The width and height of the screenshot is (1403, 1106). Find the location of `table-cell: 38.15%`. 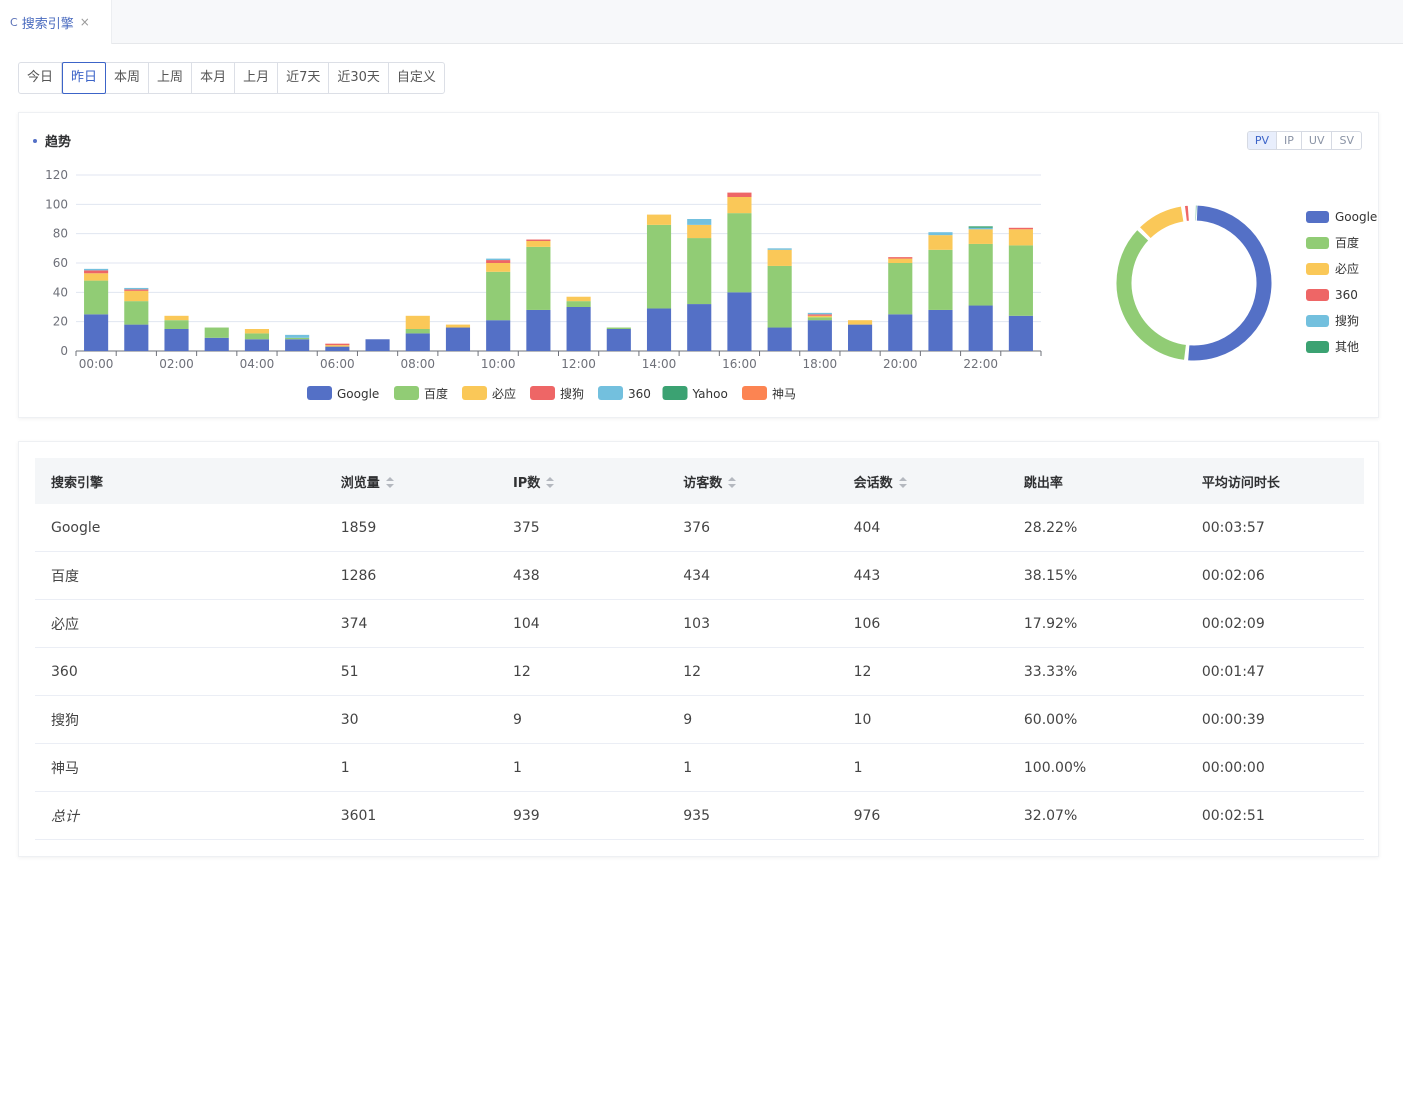

table-cell: 38.15% is located at coordinates (1096, 575).